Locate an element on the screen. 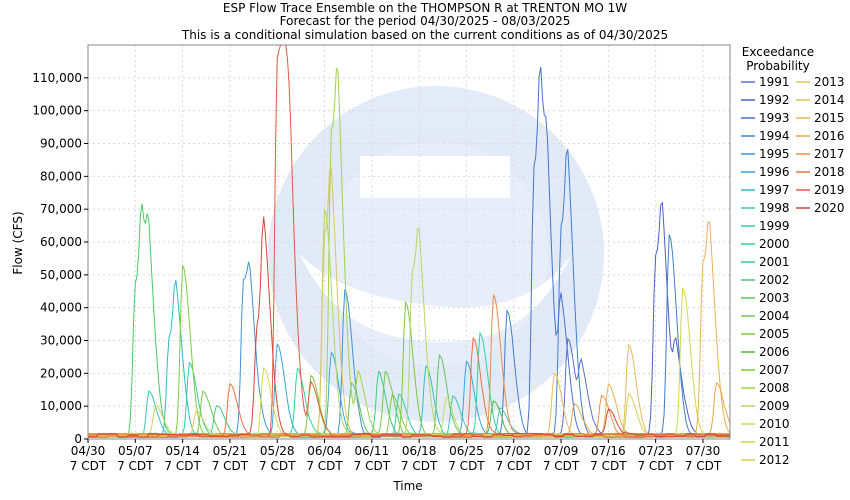 The image size is (850, 500). legend-label-2016: 2016 is located at coordinates (829, 136).